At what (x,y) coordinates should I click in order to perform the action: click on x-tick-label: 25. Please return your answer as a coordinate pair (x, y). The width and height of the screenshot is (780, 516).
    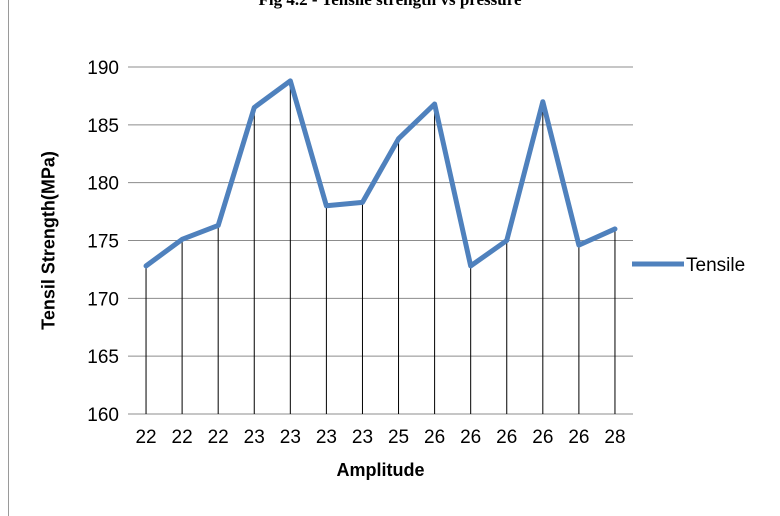
    Looking at the image, I should click on (398, 437).